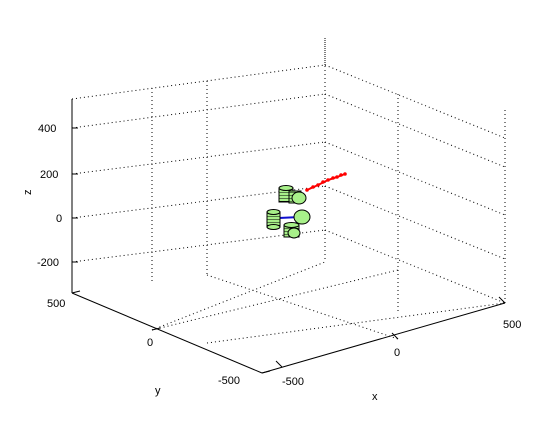 This screenshot has height=425, width=560. Describe the element at coordinates (28, 193) in the screenshot. I see `z-axis-label: z` at that location.